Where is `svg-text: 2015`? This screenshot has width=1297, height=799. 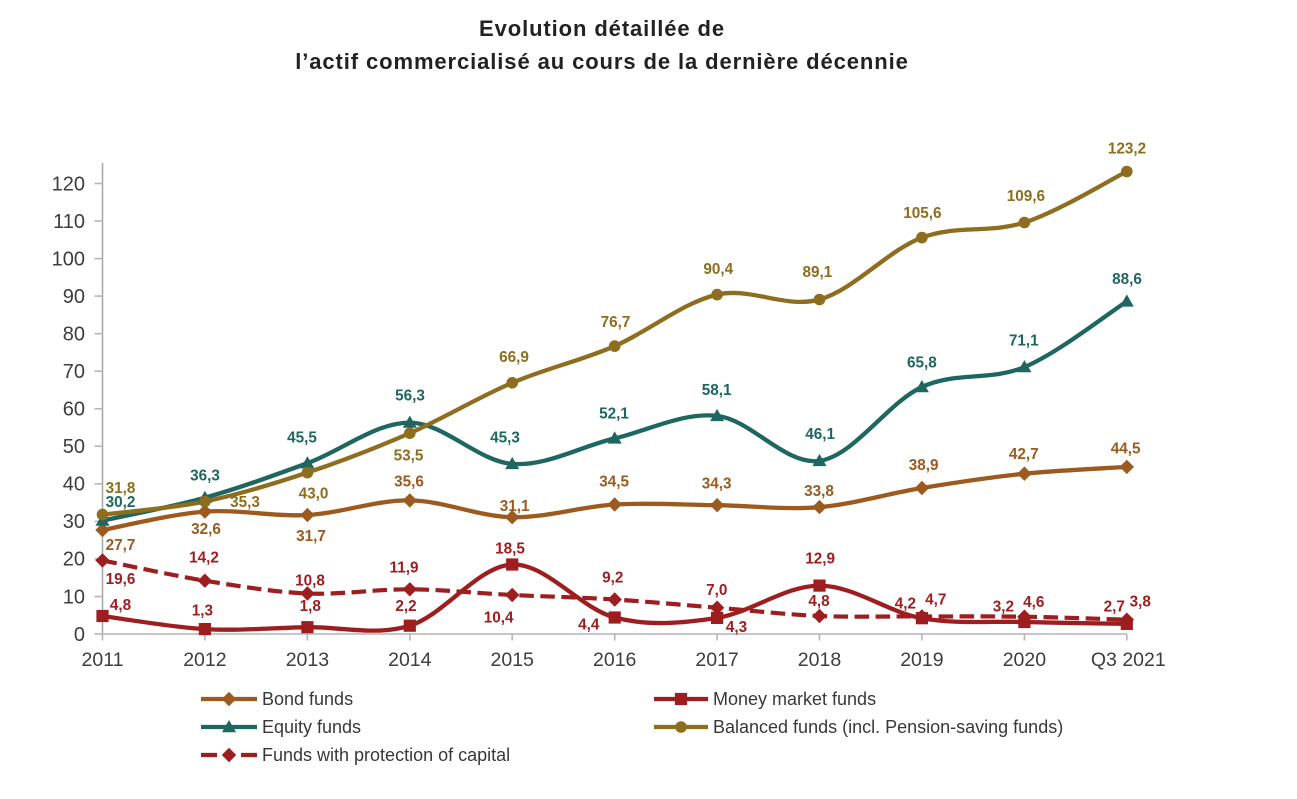
svg-text: 2015 is located at coordinates (513, 660).